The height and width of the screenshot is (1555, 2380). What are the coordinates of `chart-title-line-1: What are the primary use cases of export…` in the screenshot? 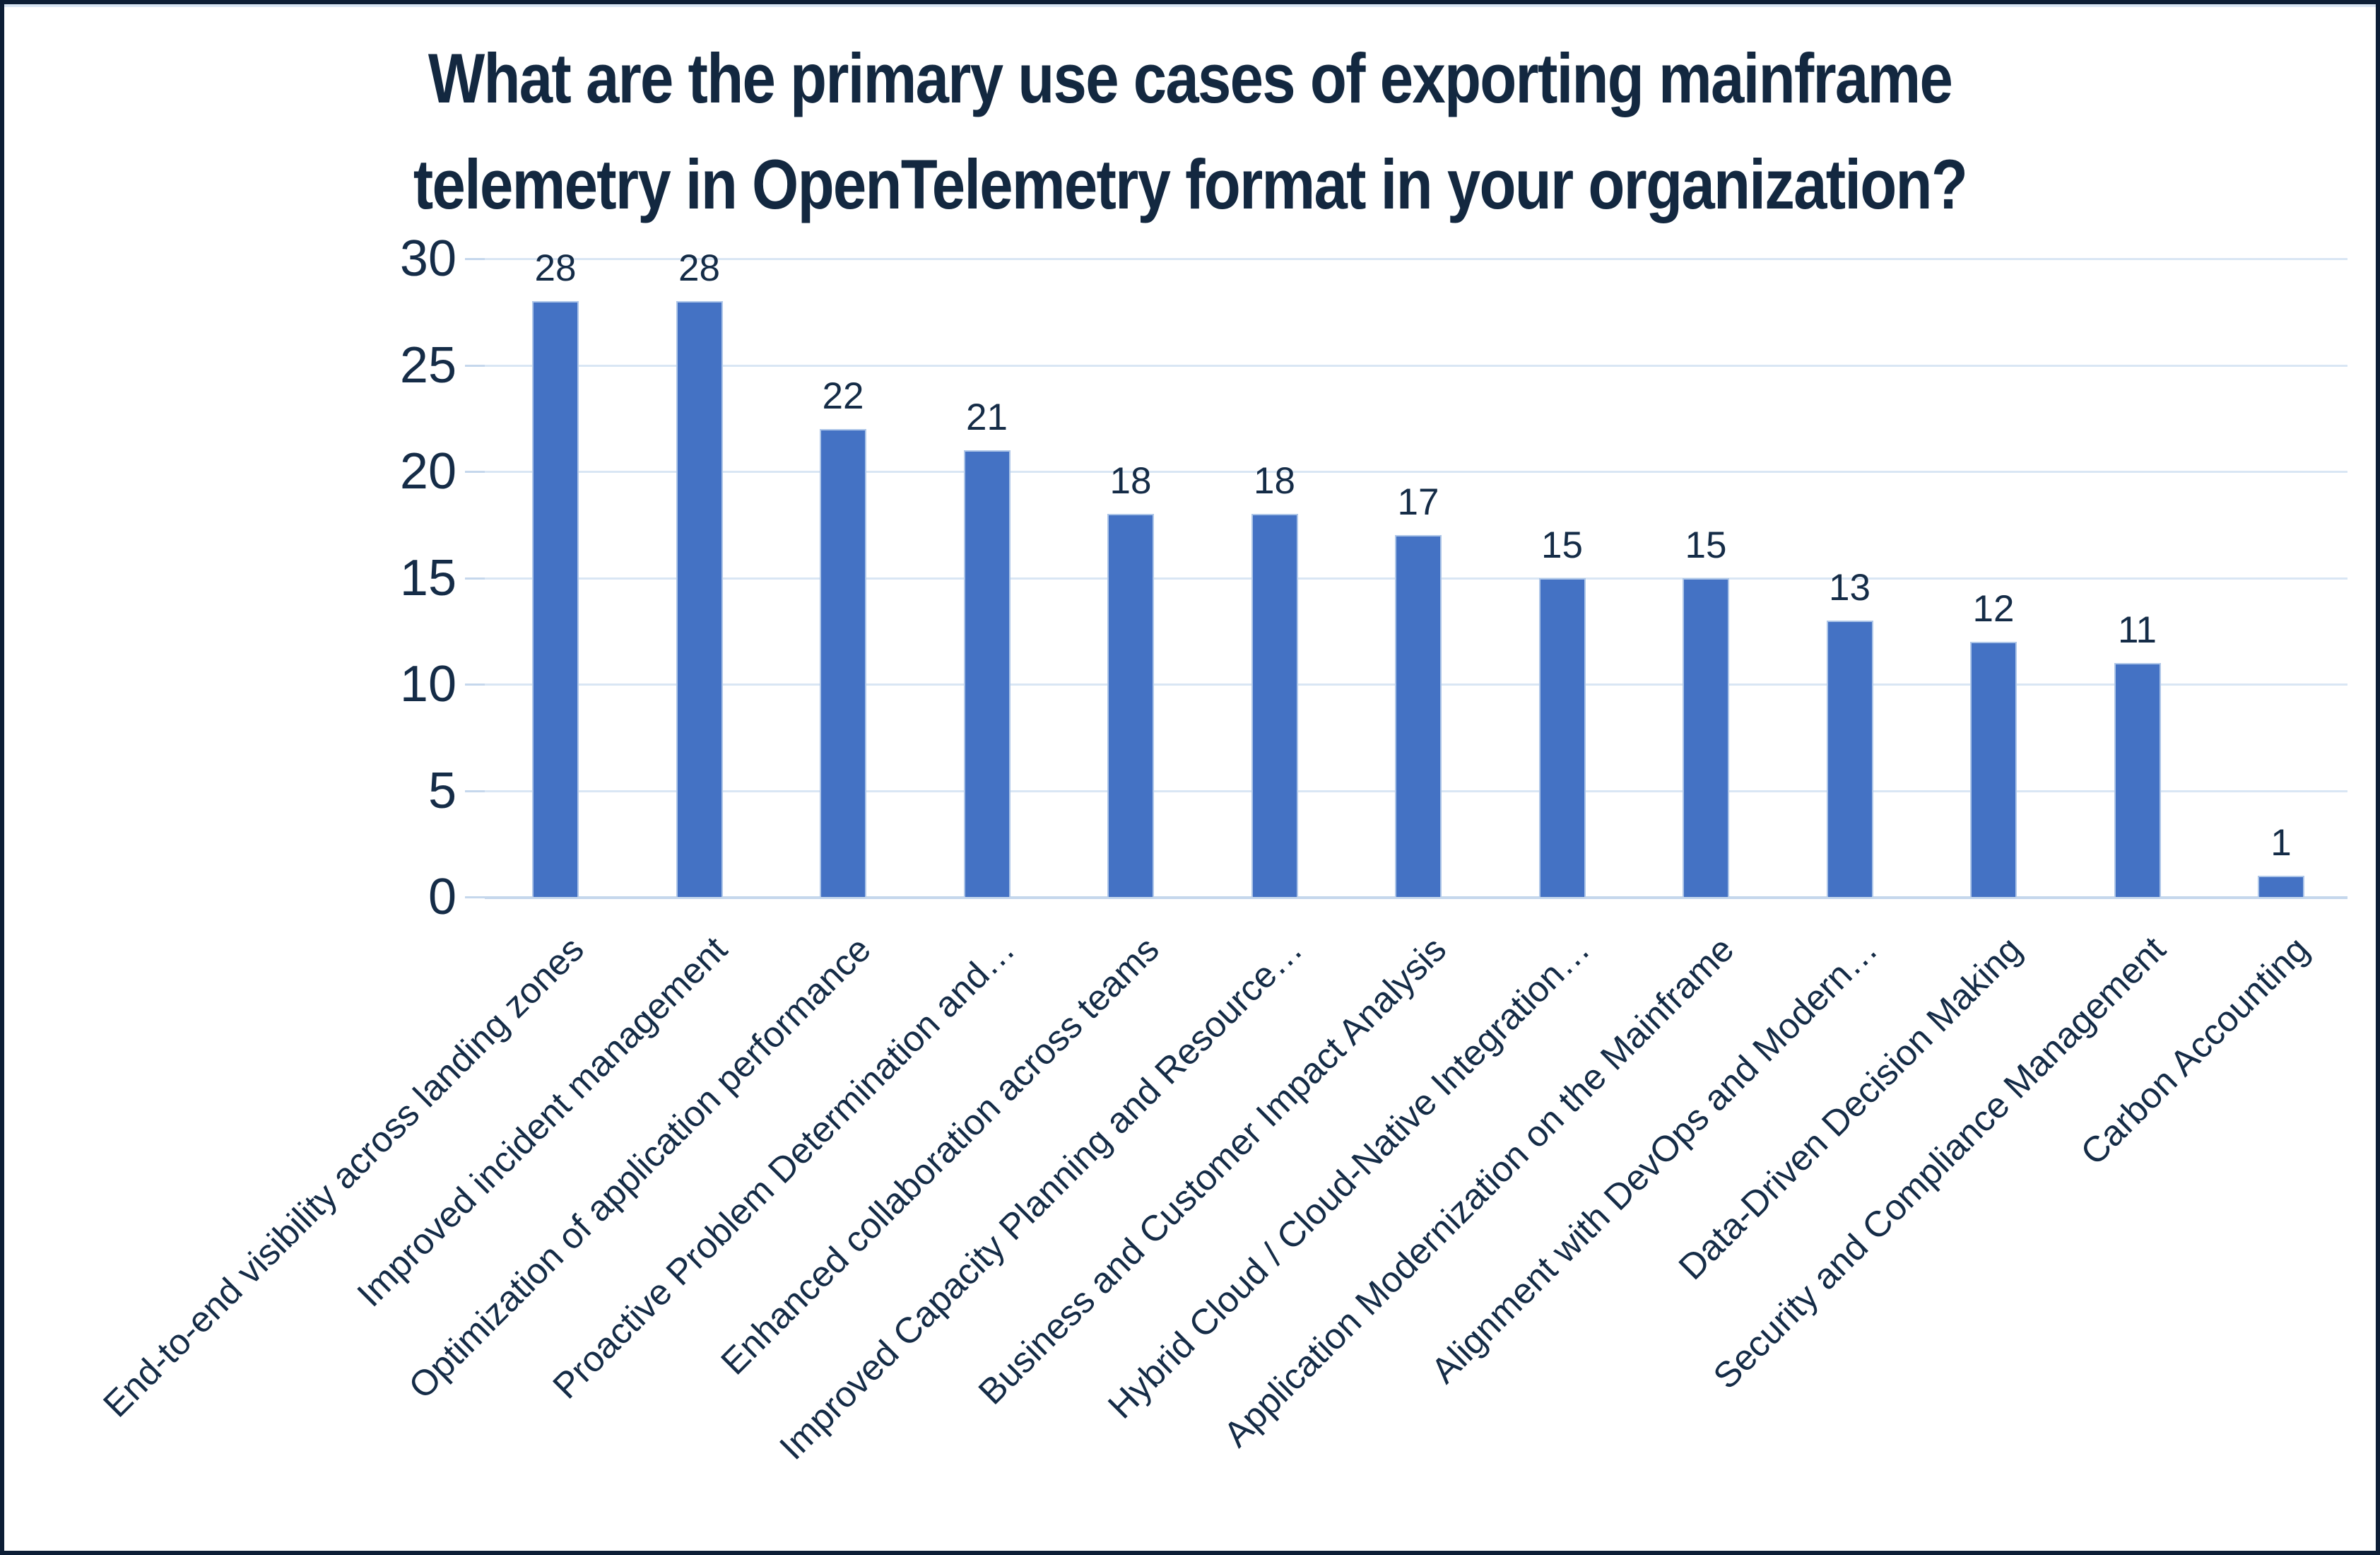 It's located at (1191, 78).